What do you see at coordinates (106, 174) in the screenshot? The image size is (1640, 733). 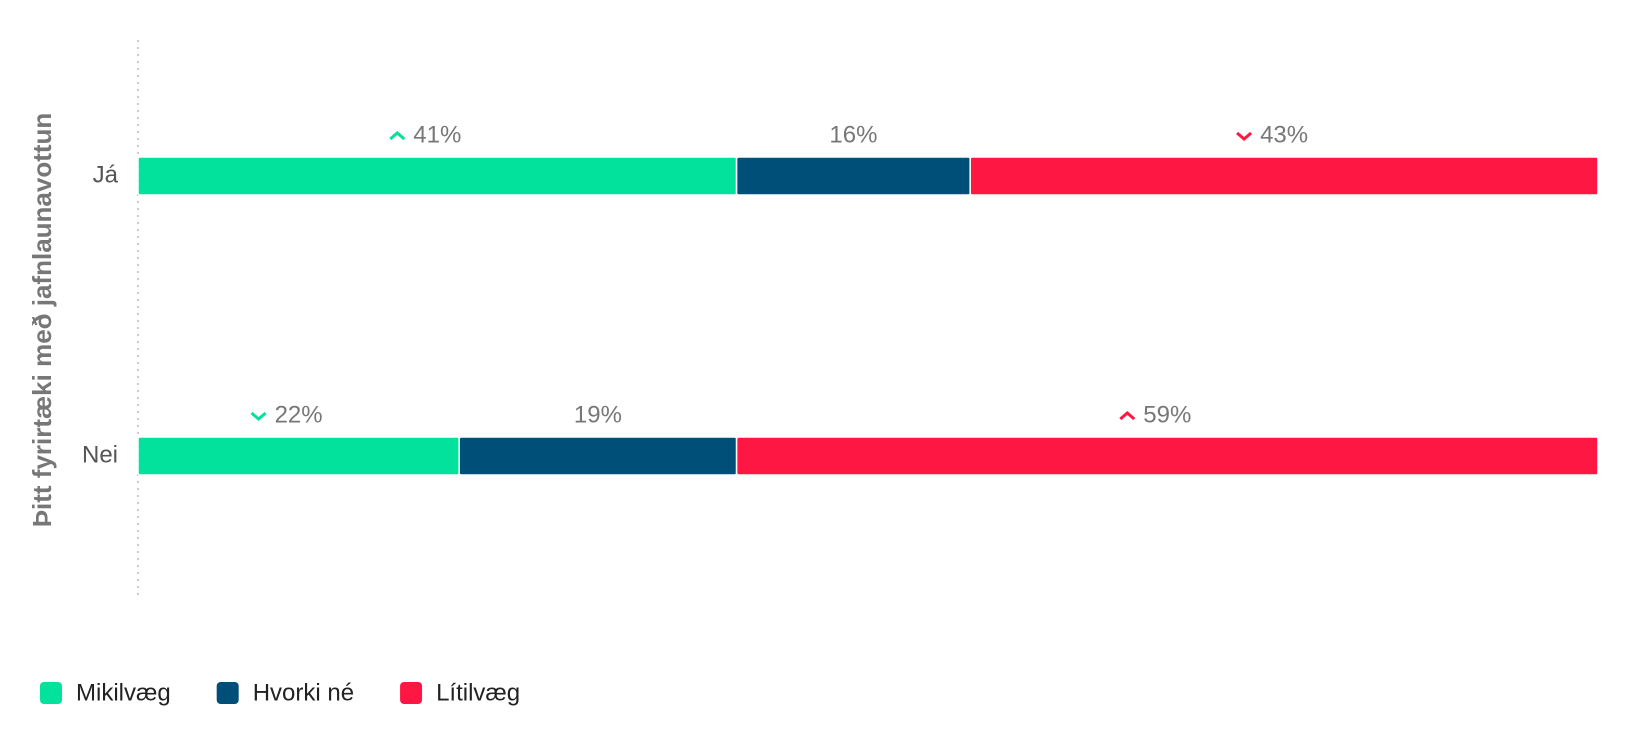 I see `category-label: Já` at bounding box center [106, 174].